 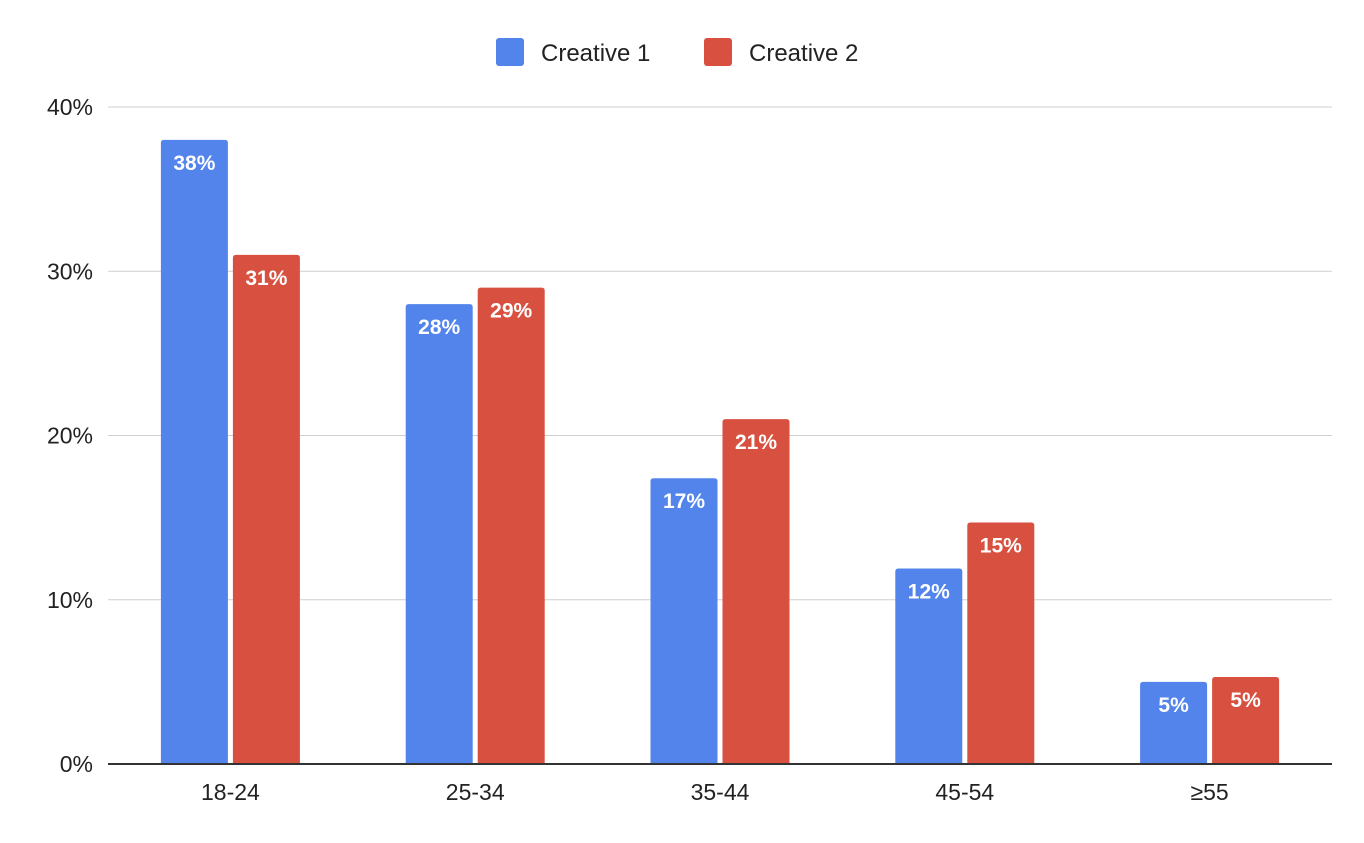 I want to click on x-tick-label: 35-44, so click(x=720, y=792).